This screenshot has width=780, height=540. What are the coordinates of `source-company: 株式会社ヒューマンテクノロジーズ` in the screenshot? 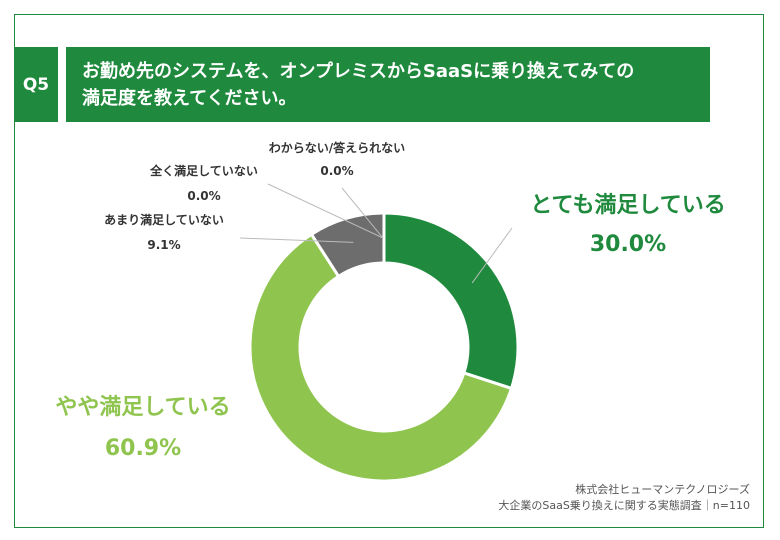 It's located at (662, 489).